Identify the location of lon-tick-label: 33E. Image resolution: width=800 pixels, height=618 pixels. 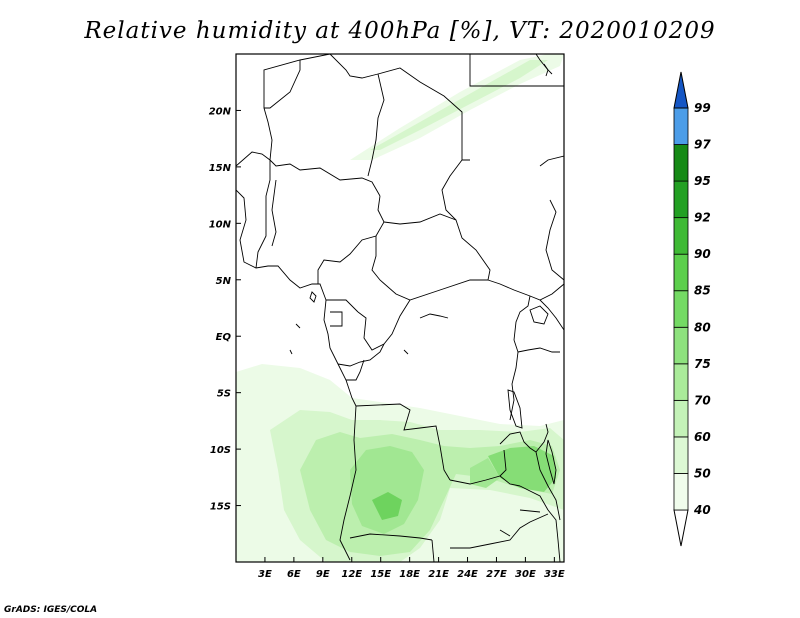
(554, 574).